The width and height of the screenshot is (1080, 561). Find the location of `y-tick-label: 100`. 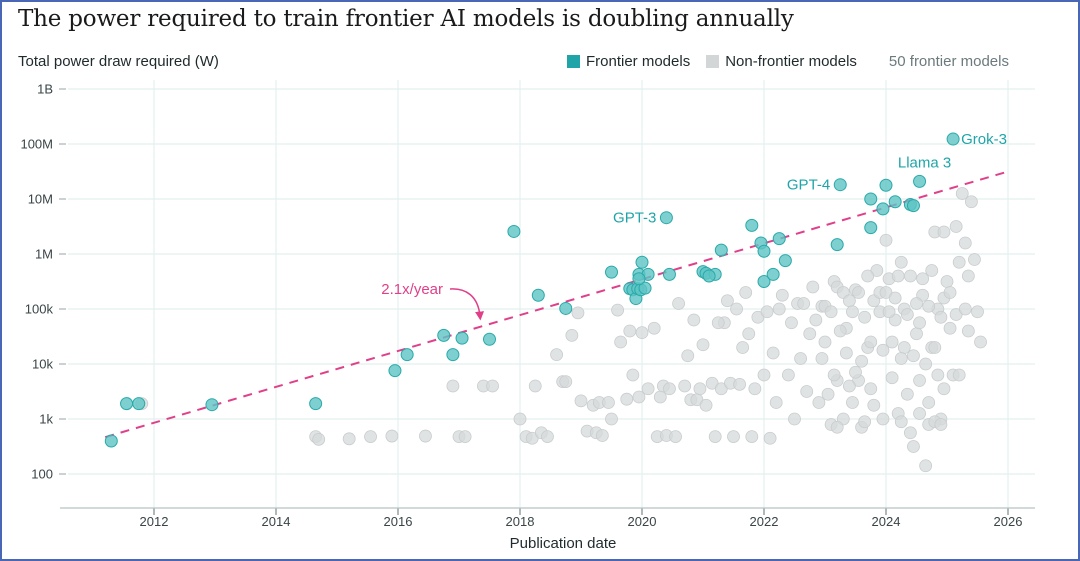

y-tick-label: 100 is located at coordinates (42, 474).